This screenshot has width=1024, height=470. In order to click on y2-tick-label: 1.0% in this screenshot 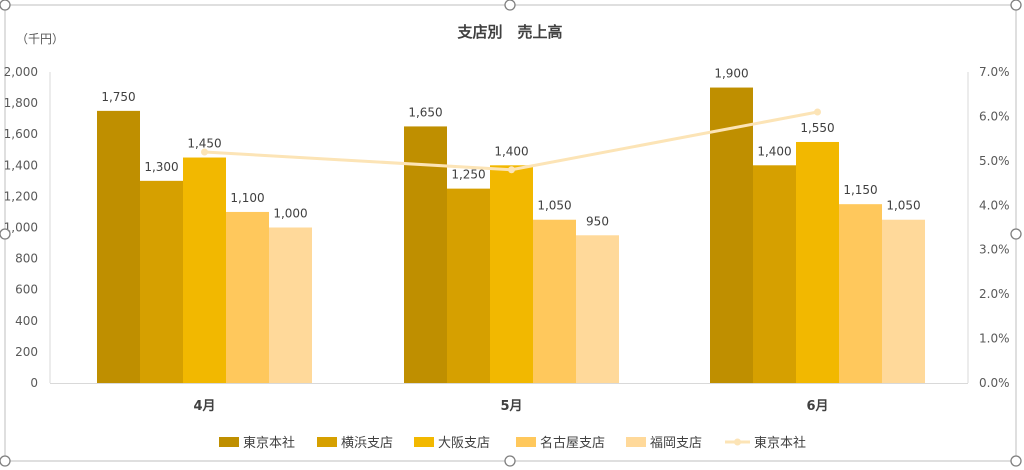, I will do `click(994, 339)`.